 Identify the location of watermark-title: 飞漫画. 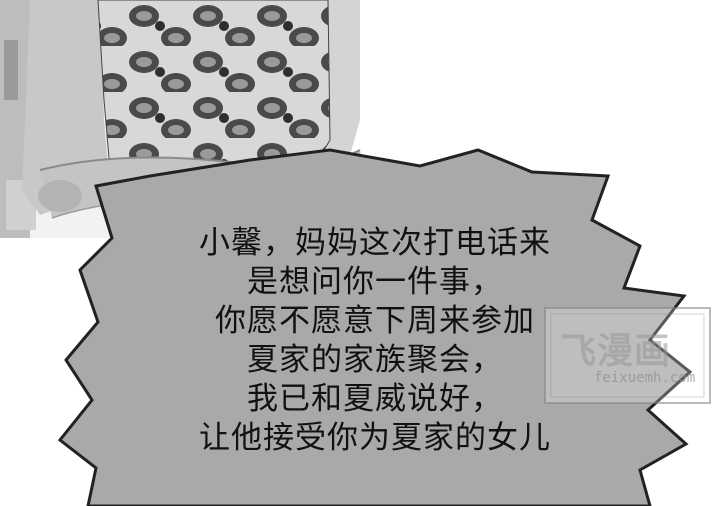
(616, 351).